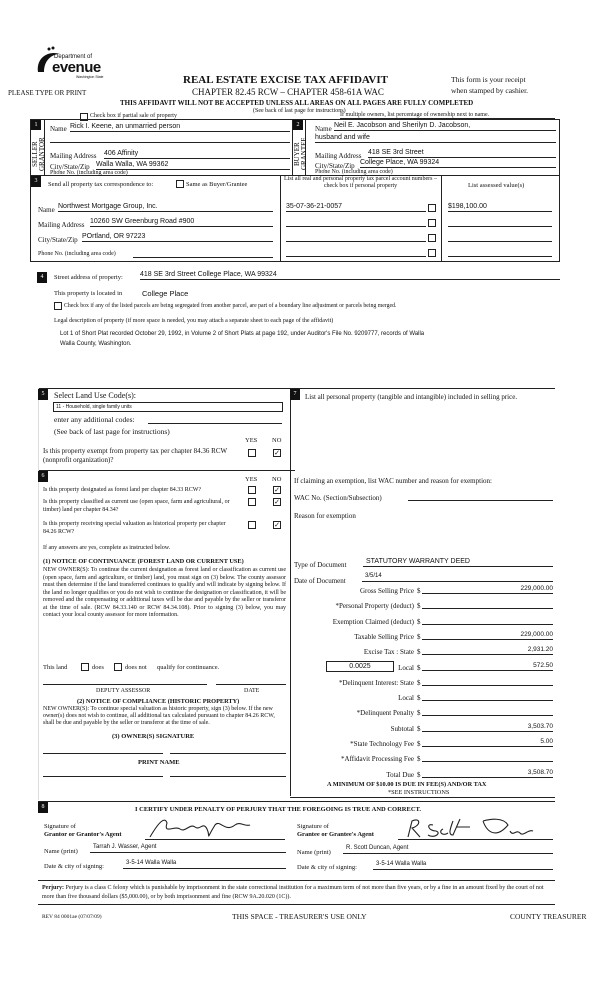 This screenshot has width=600, height=984. I want to click on same-as-buyer-checkbox, so click(180, 184).